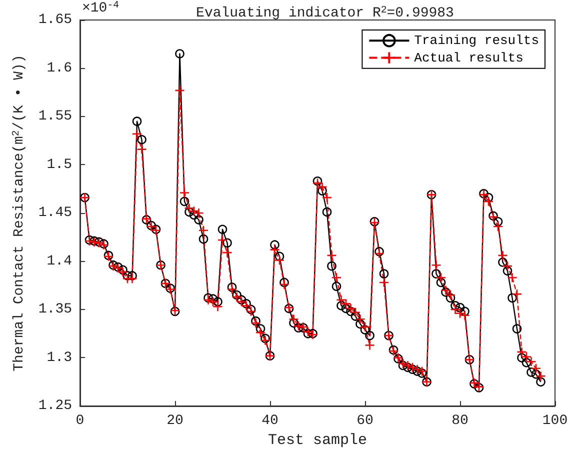 The width and height of the screenshot is (571, 457). What do you see at coordinates (55, 310) in the screenshot?
I see `y-tick-label: 1.35` at bounding box center [55, 310].